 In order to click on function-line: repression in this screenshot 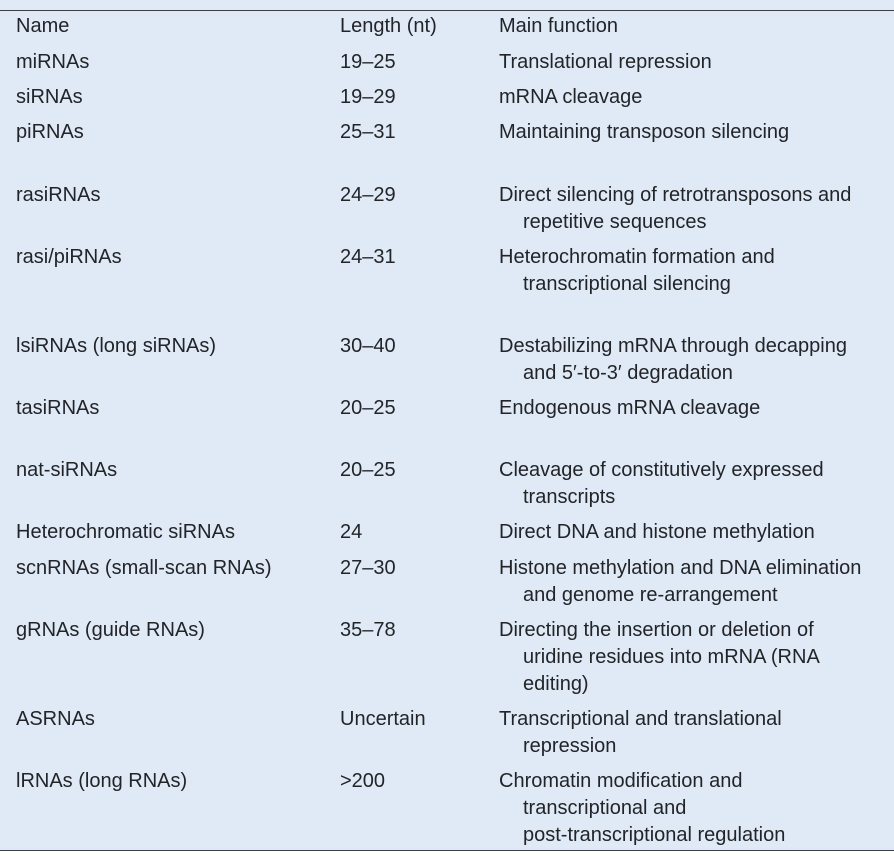, I will do `click(570, 746)`.